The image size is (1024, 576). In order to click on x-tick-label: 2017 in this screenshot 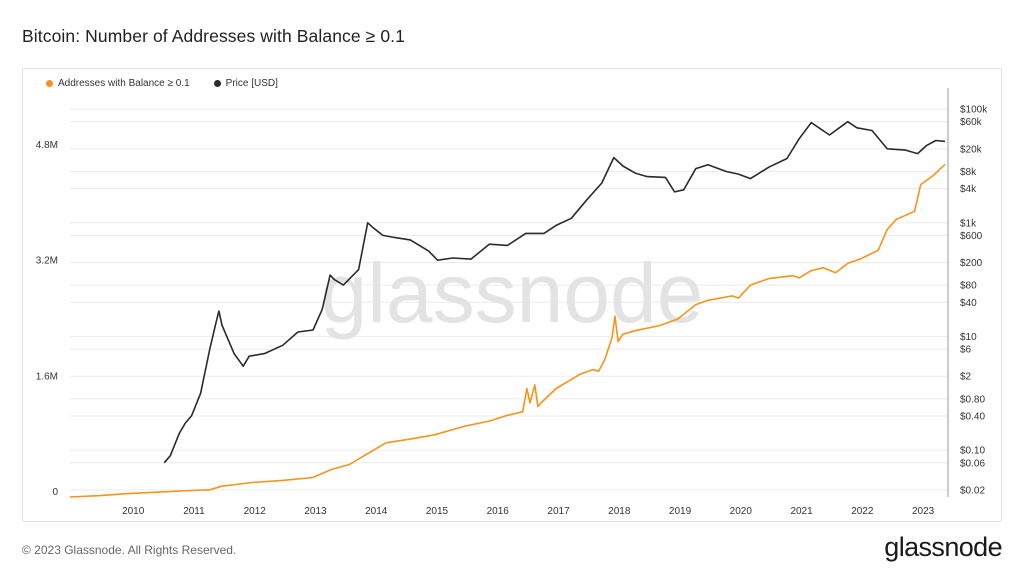, I will do `click(558, 511)`.